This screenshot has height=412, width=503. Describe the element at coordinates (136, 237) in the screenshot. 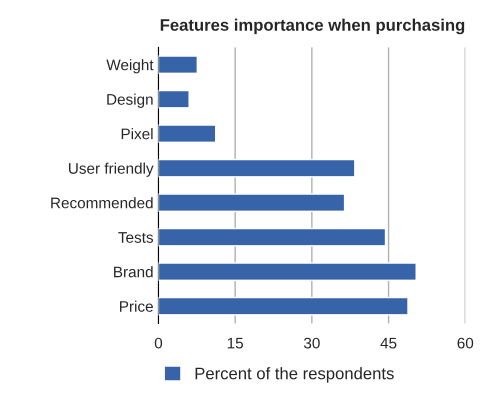

I see `y-tick-label: Tests` at that location.